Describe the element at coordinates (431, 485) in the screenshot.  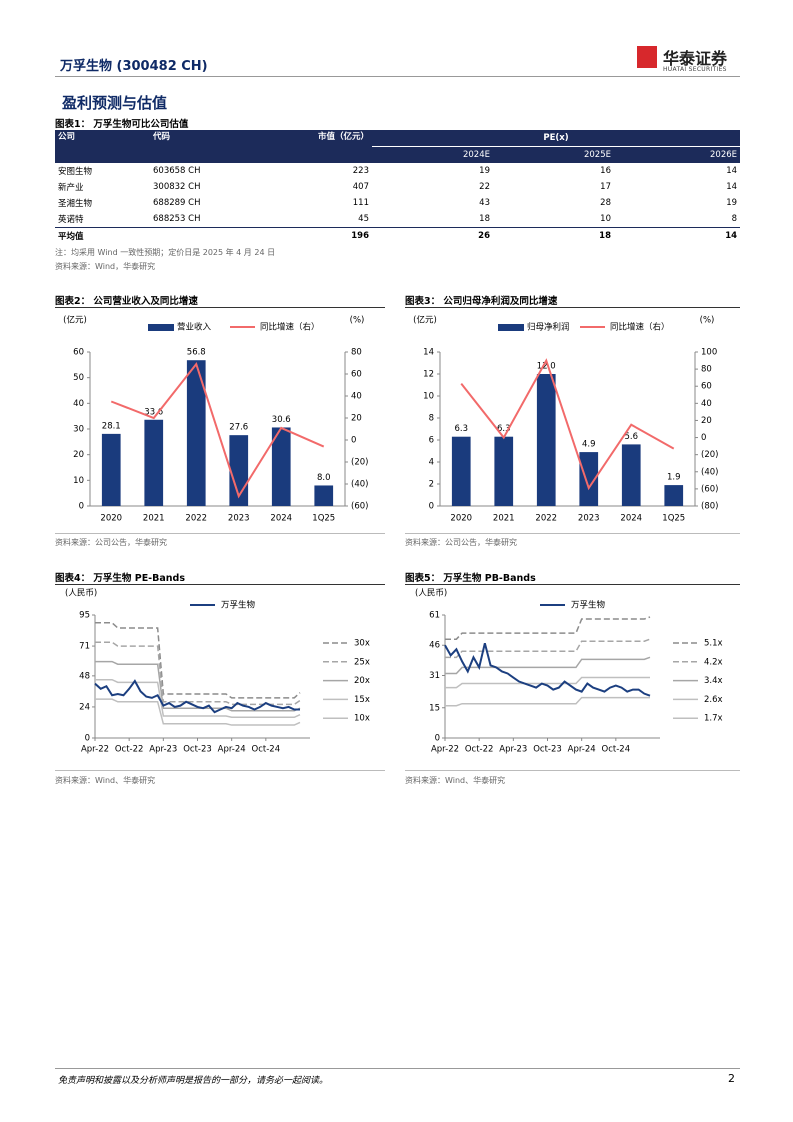
I see `y-tick-label: 2` at that location.